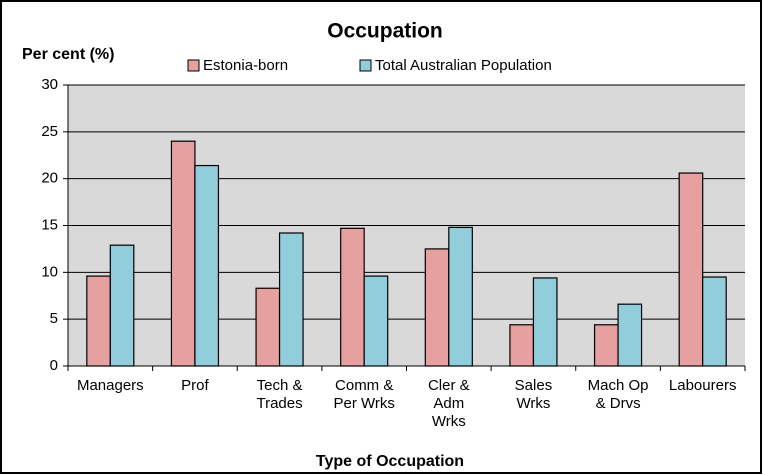 The width and height of the screenshot is (763, 475). What do you see at coordinates (49, 178) in the screenshot?
I see `y-tick-label: 20` at bounding box center [49, 178].